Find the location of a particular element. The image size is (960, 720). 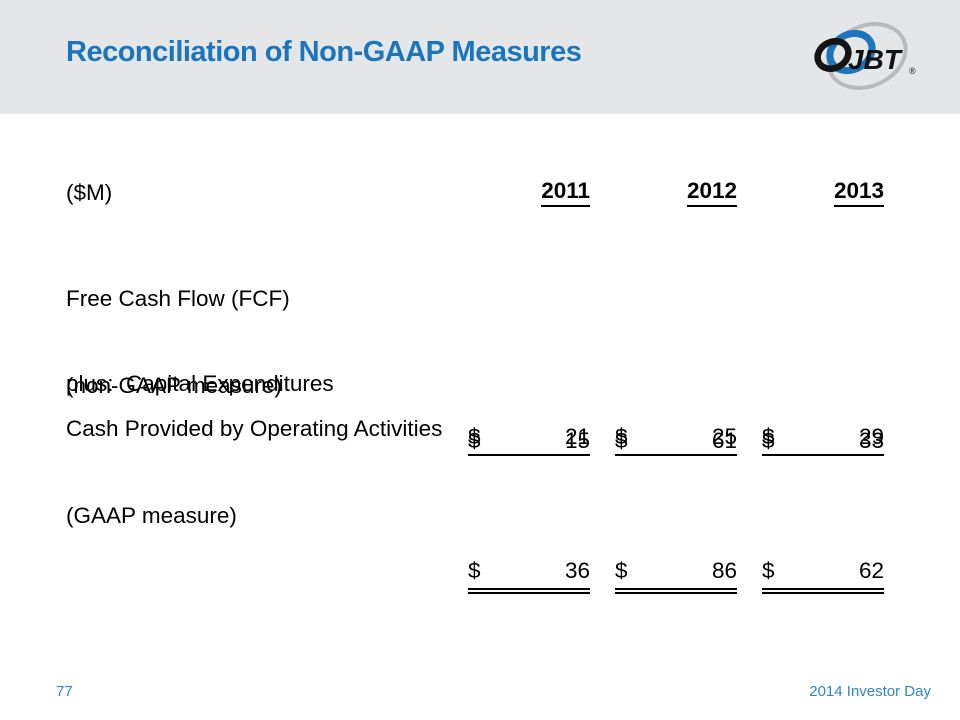

row-label: plus: Capital Expenditures is located at coordinates (267, 383).